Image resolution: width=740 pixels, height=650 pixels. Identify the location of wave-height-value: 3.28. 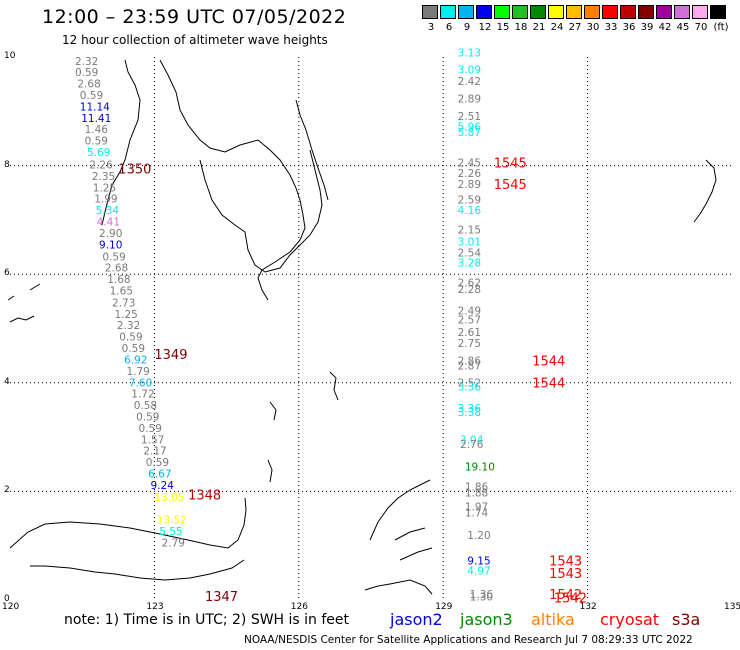
(469, 263).